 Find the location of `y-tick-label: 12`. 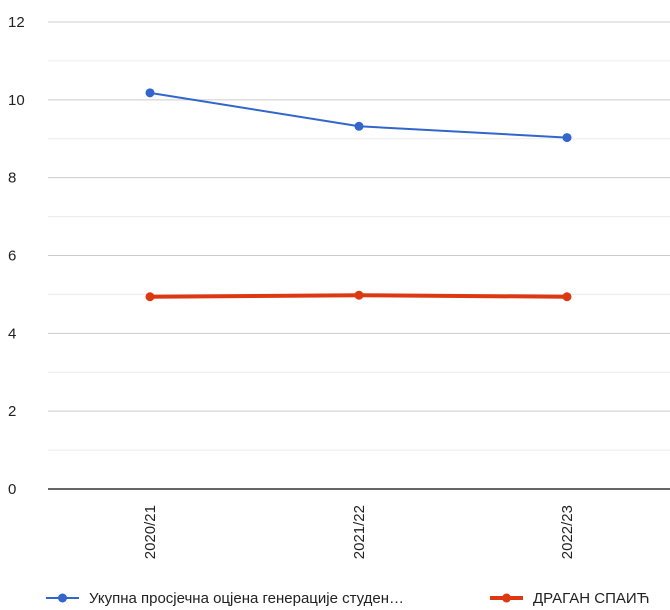

y-tick-label: 12 is located at coordinates (16, 22).